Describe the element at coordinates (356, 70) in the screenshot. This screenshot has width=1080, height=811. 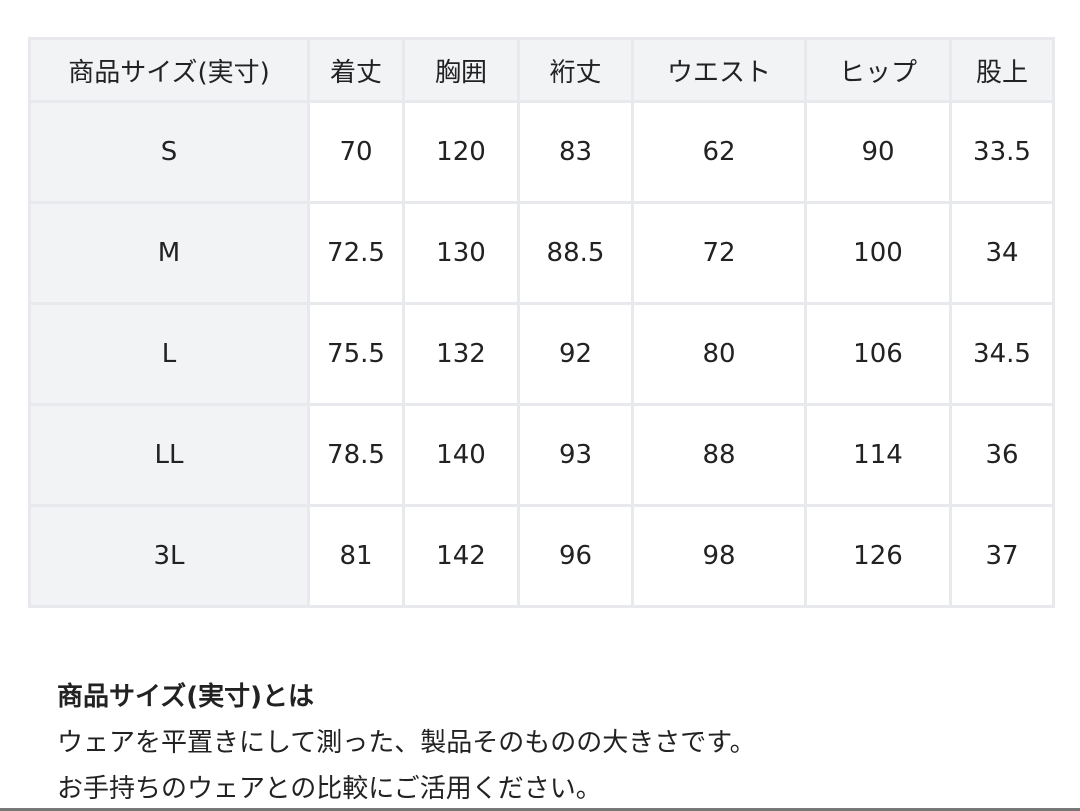
I see `column-header: 着丈` at that location.